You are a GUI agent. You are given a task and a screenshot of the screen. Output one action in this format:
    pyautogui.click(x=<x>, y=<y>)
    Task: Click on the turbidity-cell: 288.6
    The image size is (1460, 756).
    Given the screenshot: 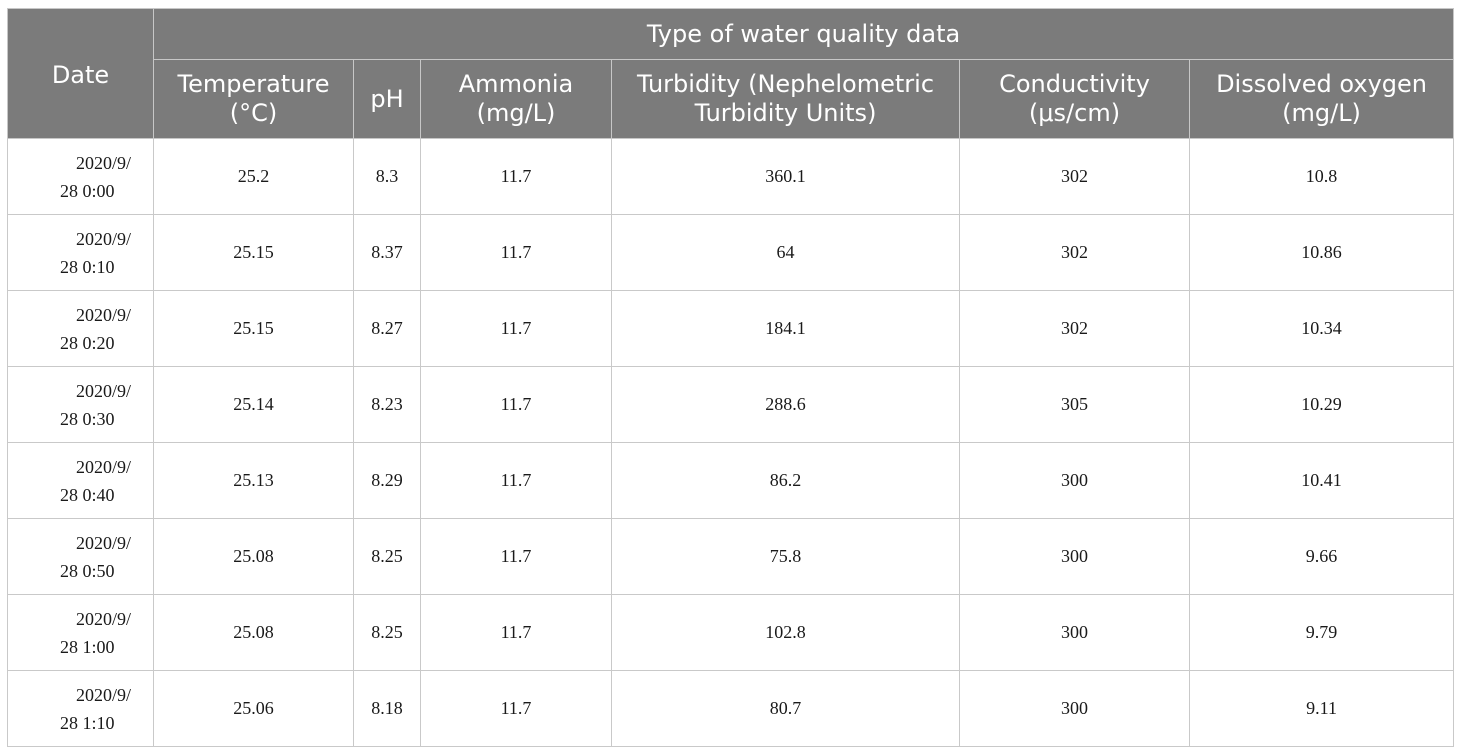 What is the action you would take?
    pyautogui.click(x=785, y=404)
    